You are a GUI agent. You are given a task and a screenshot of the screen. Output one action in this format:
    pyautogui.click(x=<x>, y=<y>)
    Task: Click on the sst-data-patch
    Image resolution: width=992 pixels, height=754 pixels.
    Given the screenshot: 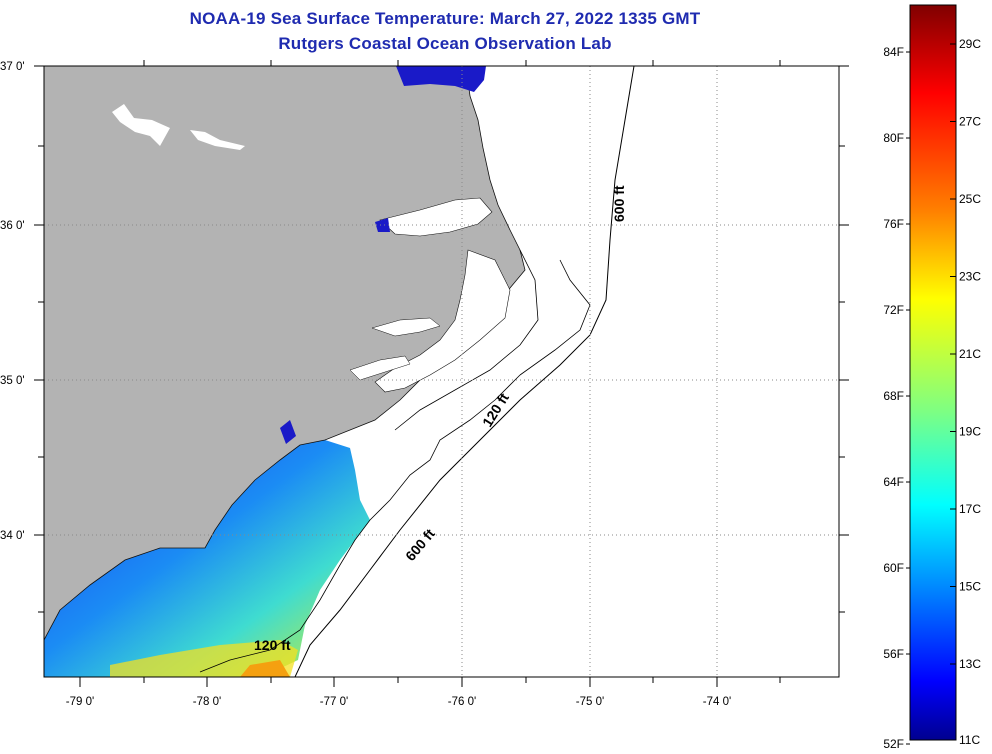 What is the action you would take?
    pyautogui.click(x=207, y=558)
    